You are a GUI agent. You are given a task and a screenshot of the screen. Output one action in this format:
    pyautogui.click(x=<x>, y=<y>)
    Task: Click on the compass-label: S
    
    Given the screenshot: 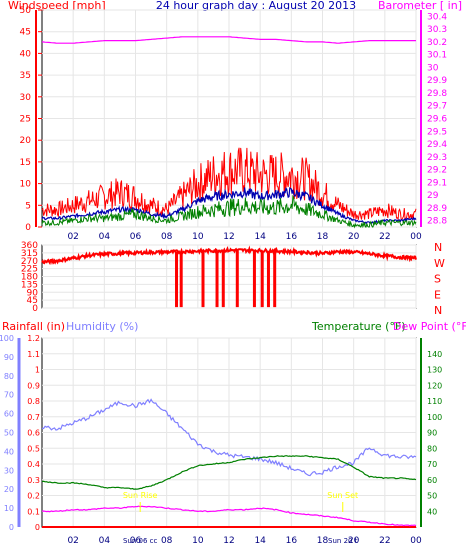 What is the action you would take?
    pyautogui.click(x=437, y=279)
    